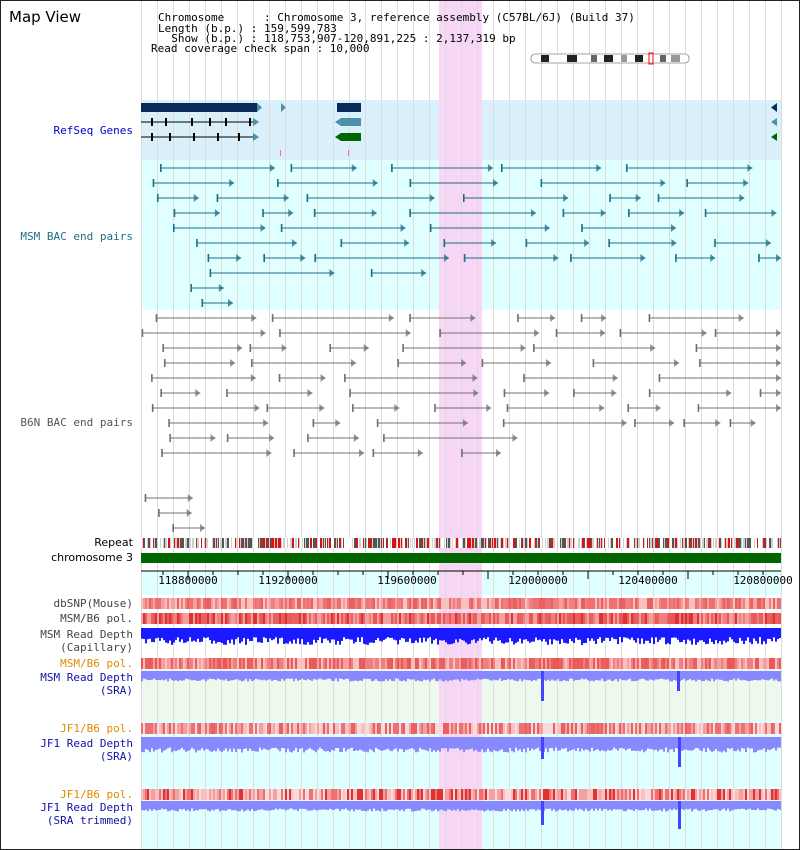 The height and width of the screenshot is (850, 800). What do you see at coordinates (407, 580) in the screenshot?
I see `axis-tick-label: 119600000` at bounding box center [407, 580].